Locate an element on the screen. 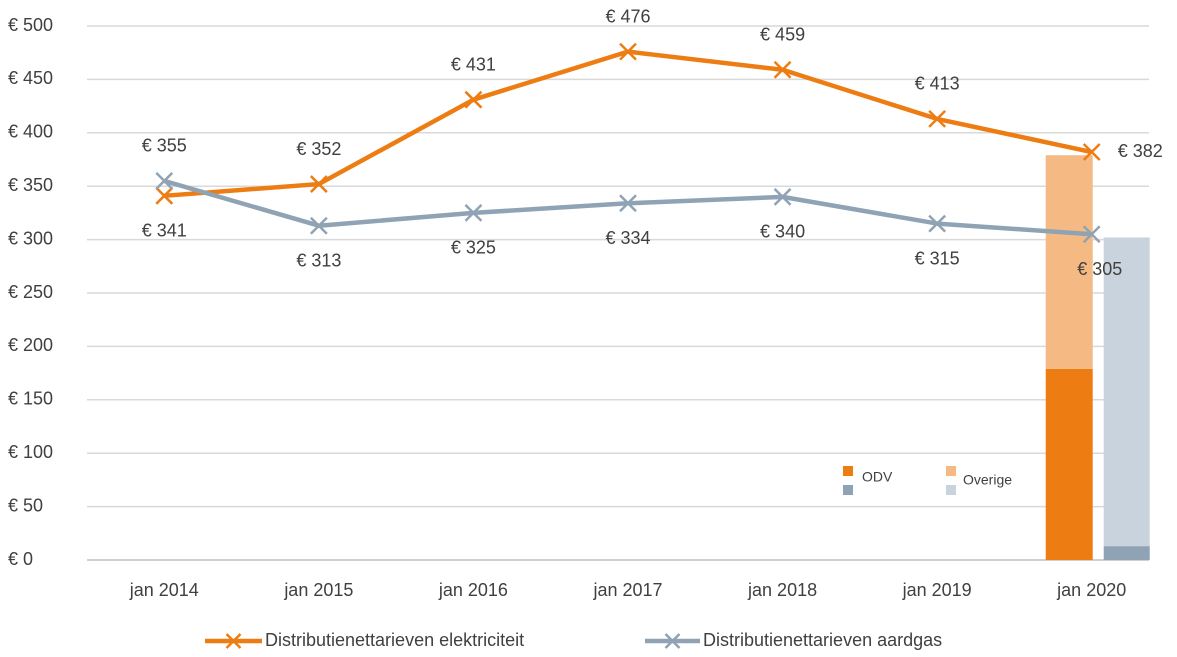  data-label: € 325 is located at coordinates (473, 248).